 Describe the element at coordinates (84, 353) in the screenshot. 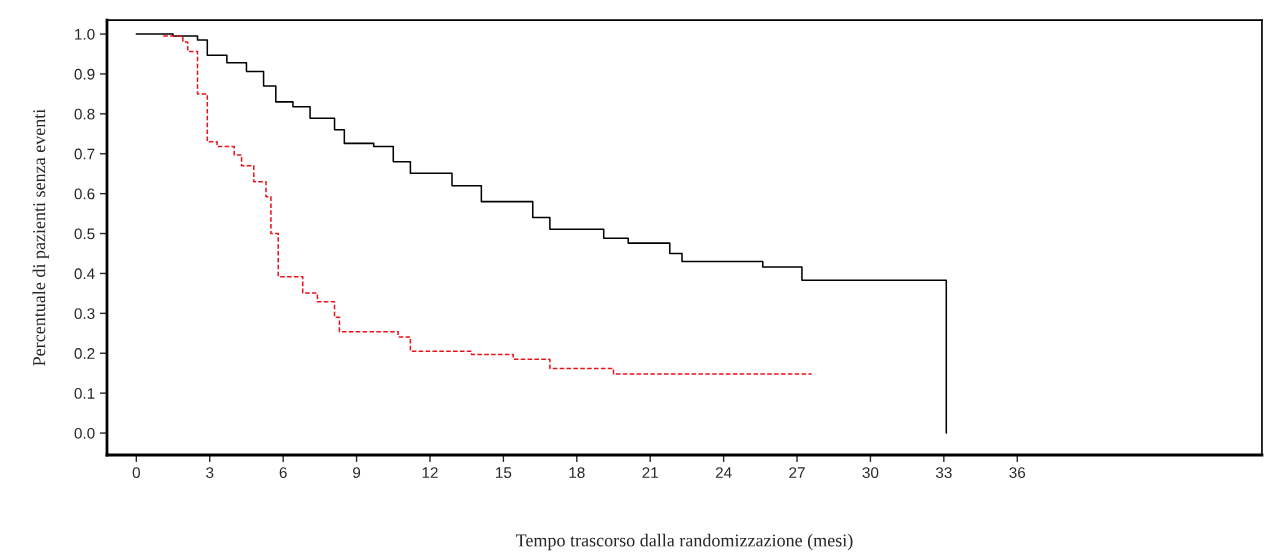

I see `y-tick-label: 0.2` at that location.